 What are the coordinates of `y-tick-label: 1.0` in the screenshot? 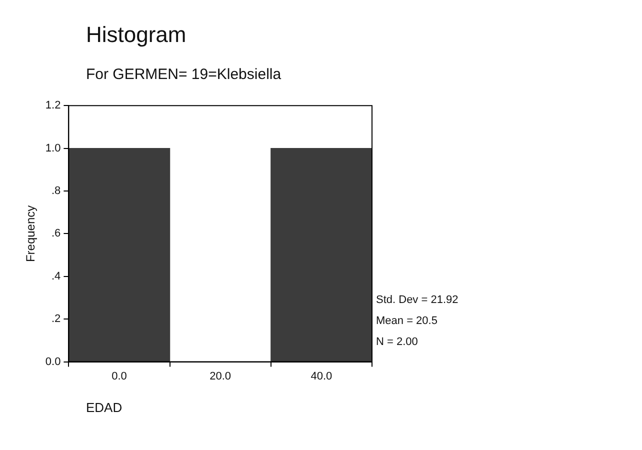 It's located at (53, 148).